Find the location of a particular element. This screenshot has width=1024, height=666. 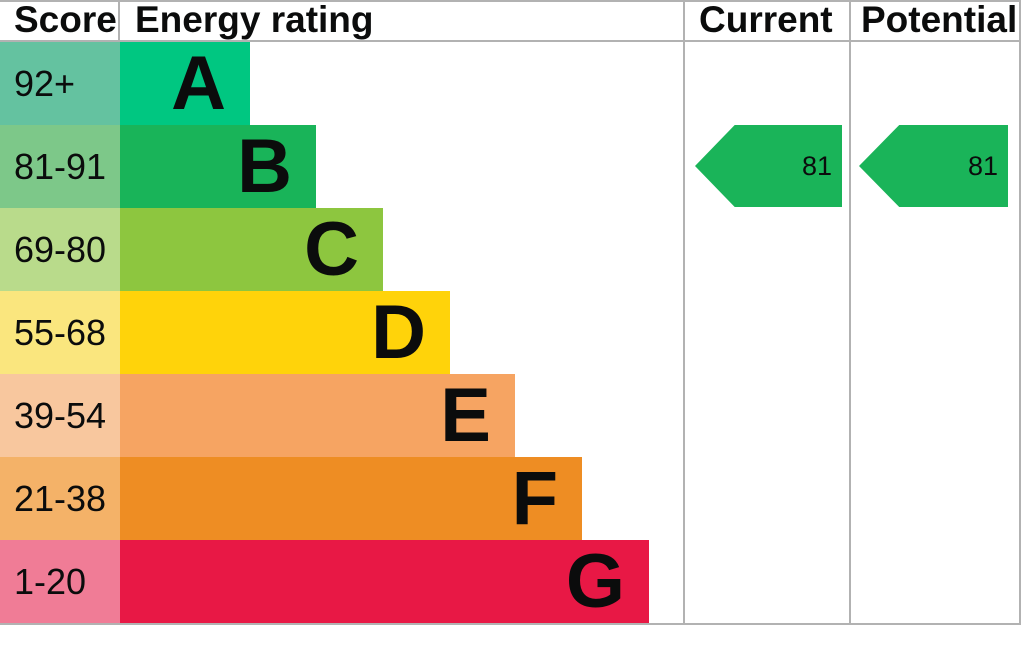

band-row-d: 55-68 D is located at coordinates (225, 332).